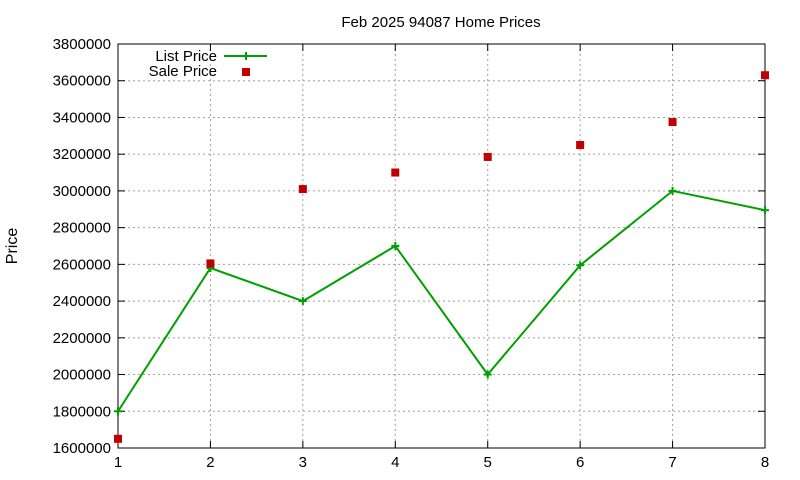 This screenshot has height=480, width=800. Describe the element at coordinates (82, 81) in the screenshot. I see `y-tick-label: 3600000` at that location.